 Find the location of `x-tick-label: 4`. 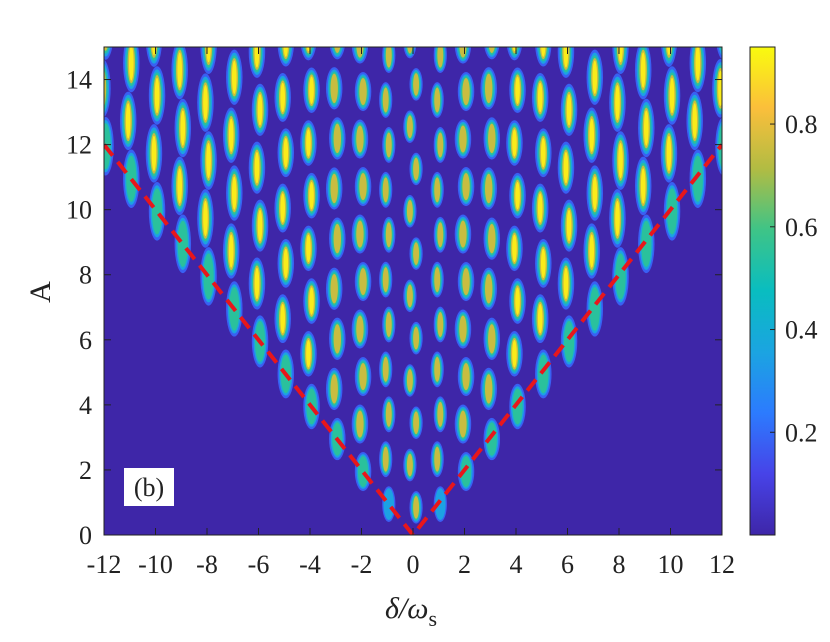

x-tick-label: 4 is located at coordinates (516, 564).